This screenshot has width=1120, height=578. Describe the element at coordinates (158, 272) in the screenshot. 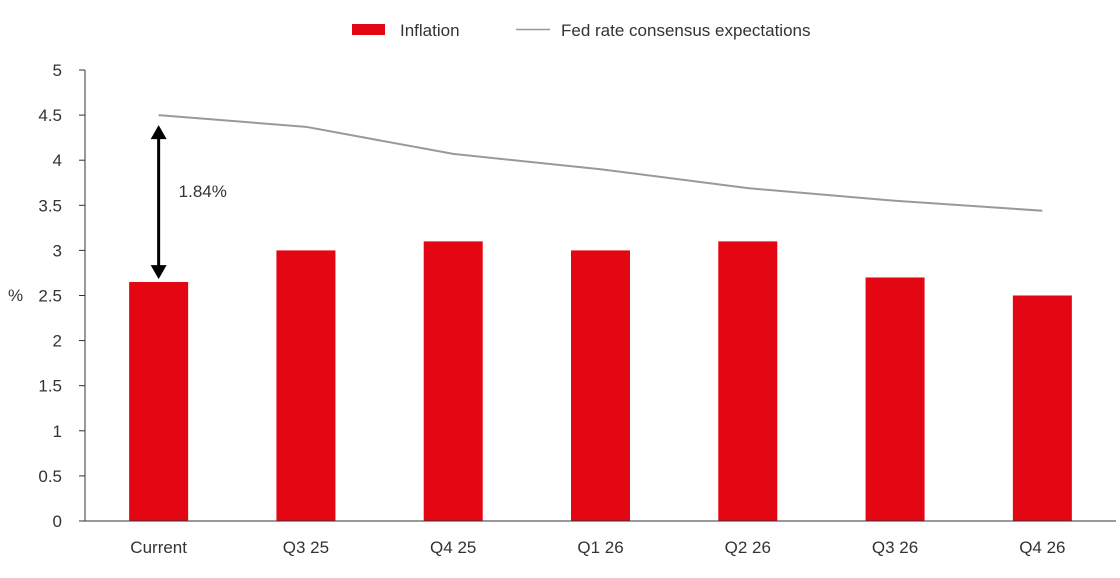

I see `gap-arrow-head-down` at that location.